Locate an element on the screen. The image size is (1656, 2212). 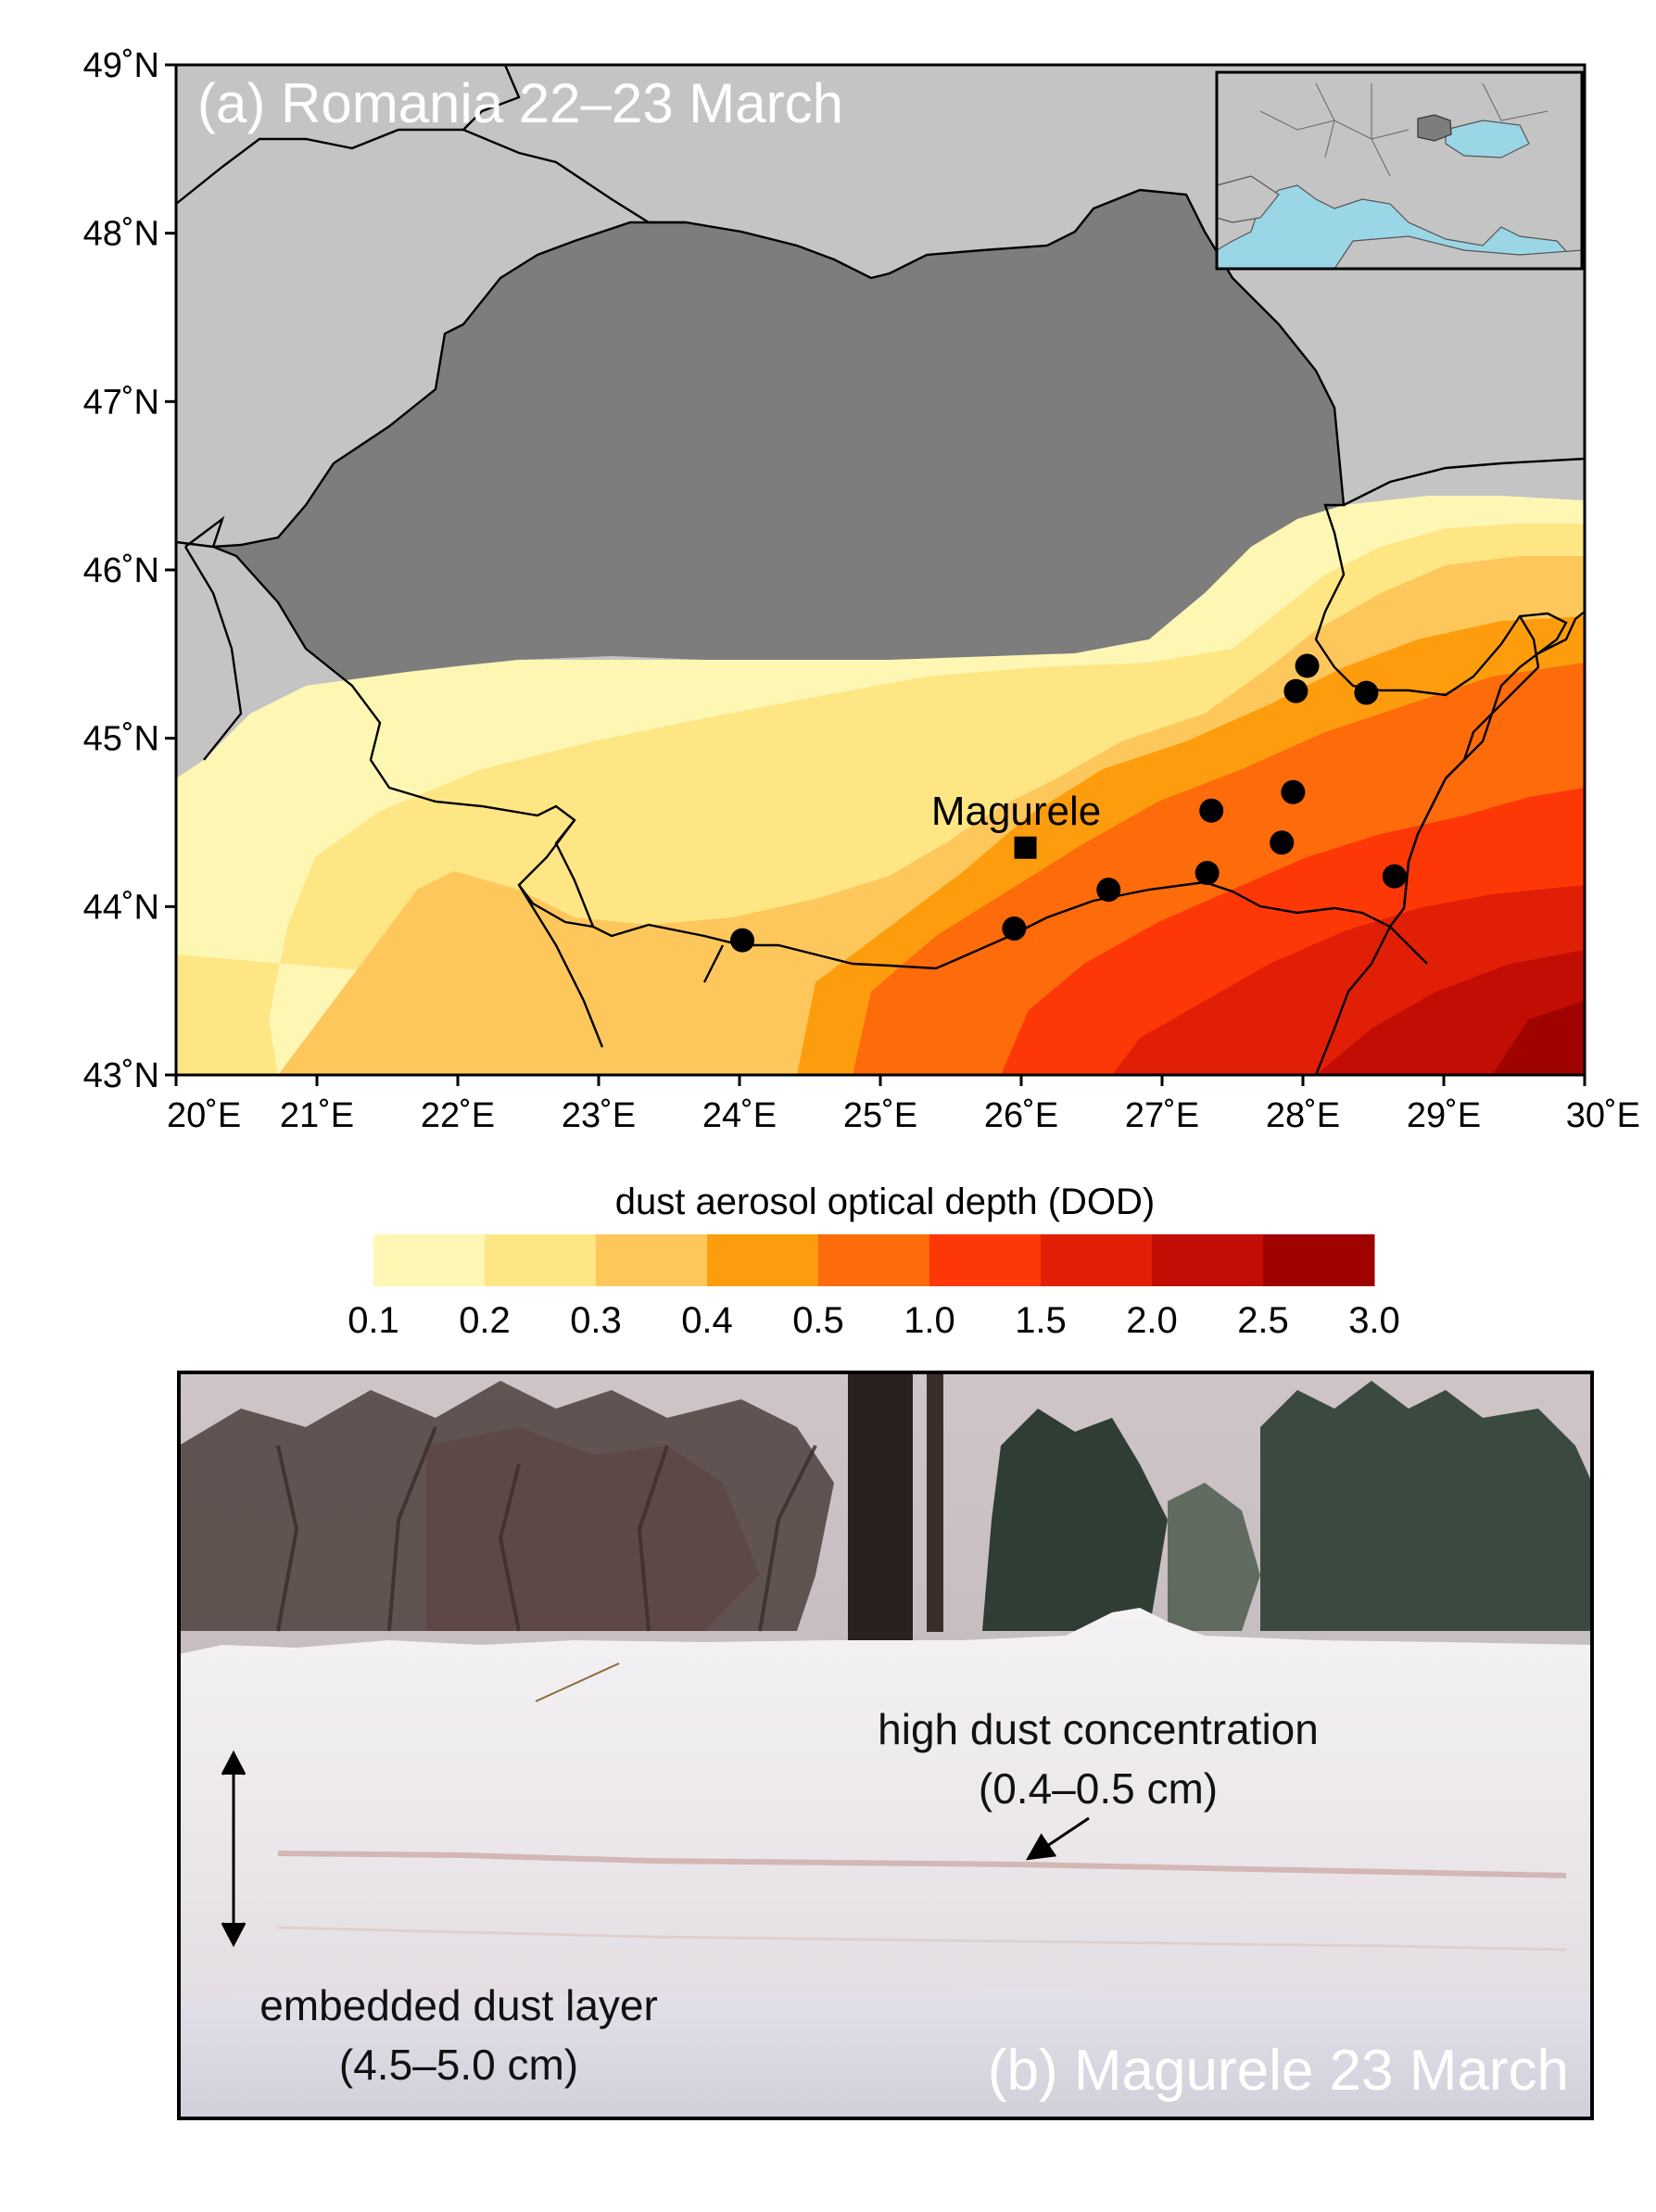
lat-tick-label: 46˚N is located at coordinates (121, 570).